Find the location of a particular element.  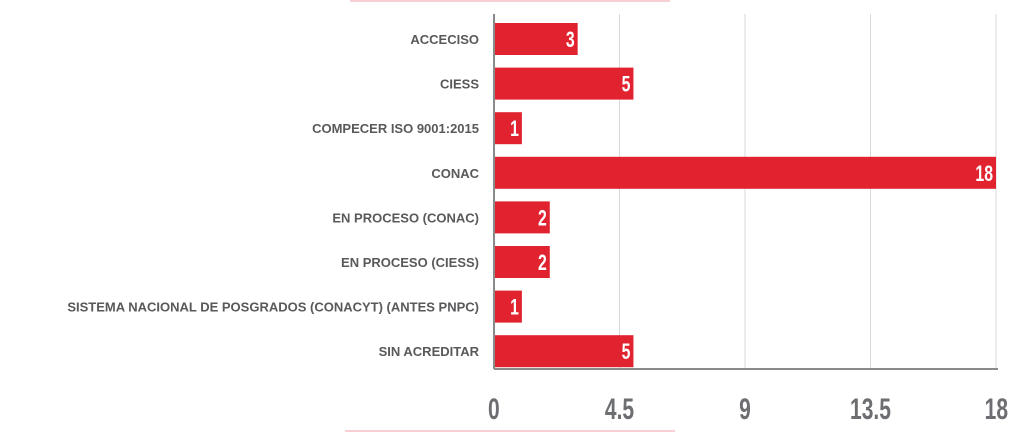

category-label: EN PROCESO (CONAC) is located at coordinates (405, 217).